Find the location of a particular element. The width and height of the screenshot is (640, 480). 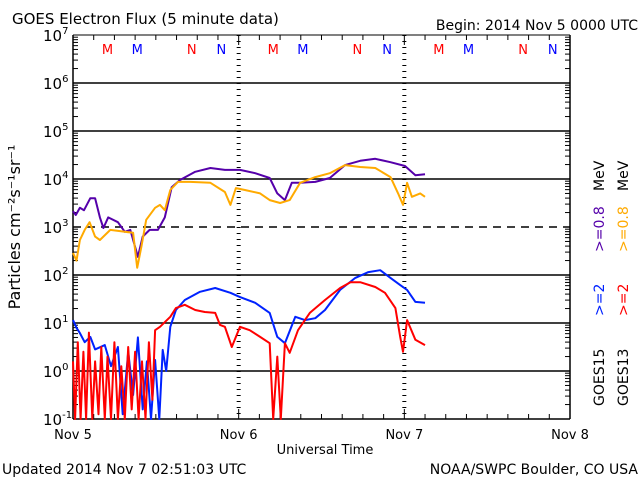

y-tick-label: 10⁰ is located at coordinates (55, 371).